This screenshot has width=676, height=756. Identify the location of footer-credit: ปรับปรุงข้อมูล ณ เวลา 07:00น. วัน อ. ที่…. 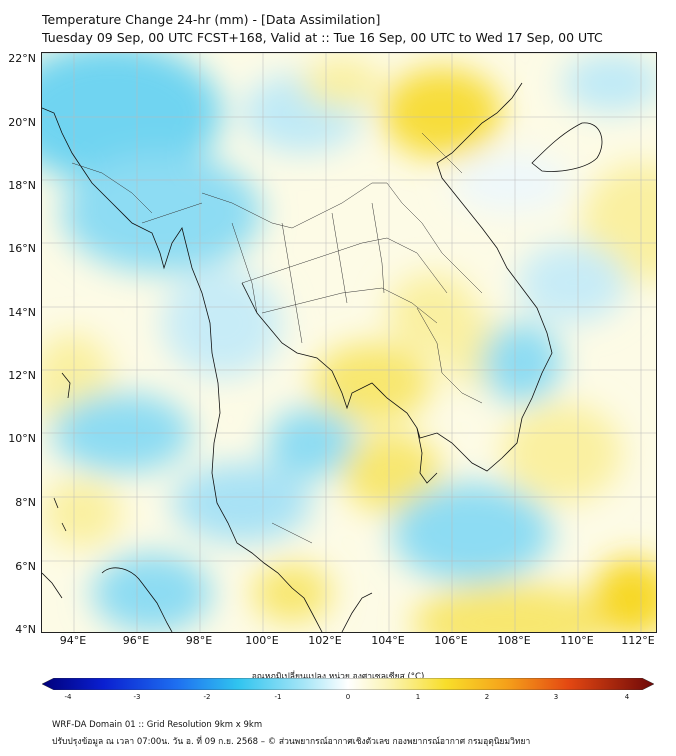
(291, 742).